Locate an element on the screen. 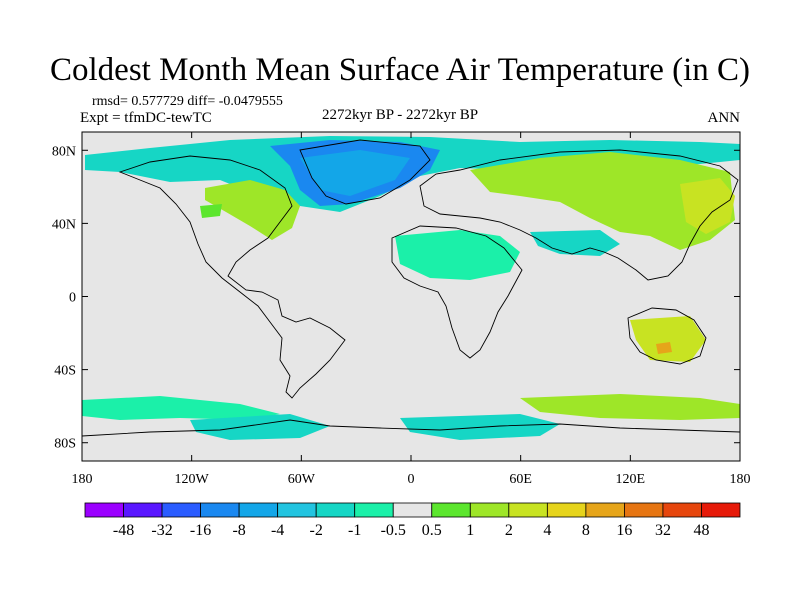 Image resolution: width=800 pixels, height=600 pixels. eurasia-coastline is located at coordinates (579, 215).